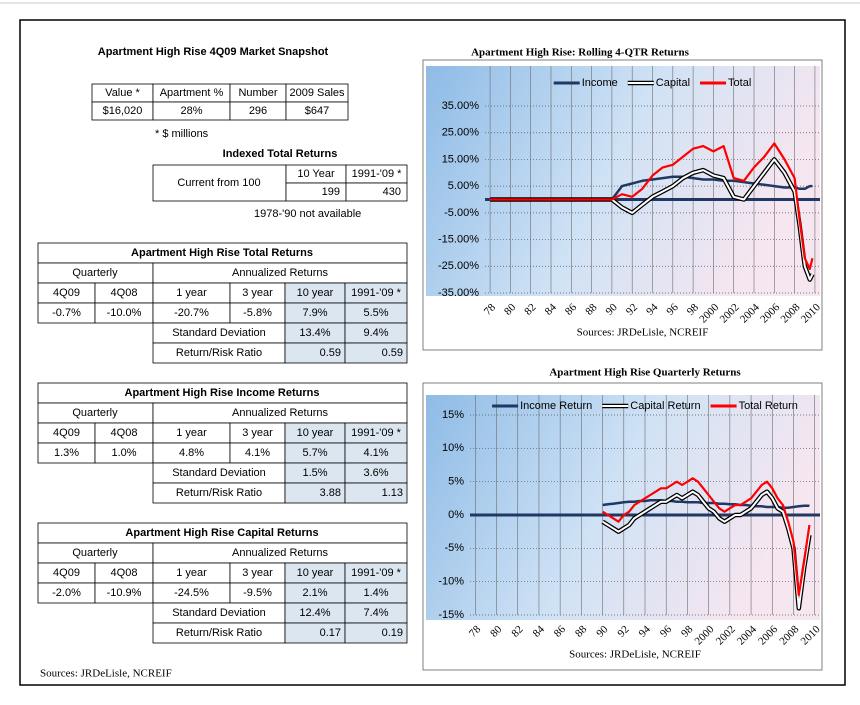 The height and width of the screenshot is (705, 860). I want to click on legend-label: Capital Return, so click(665, 406).